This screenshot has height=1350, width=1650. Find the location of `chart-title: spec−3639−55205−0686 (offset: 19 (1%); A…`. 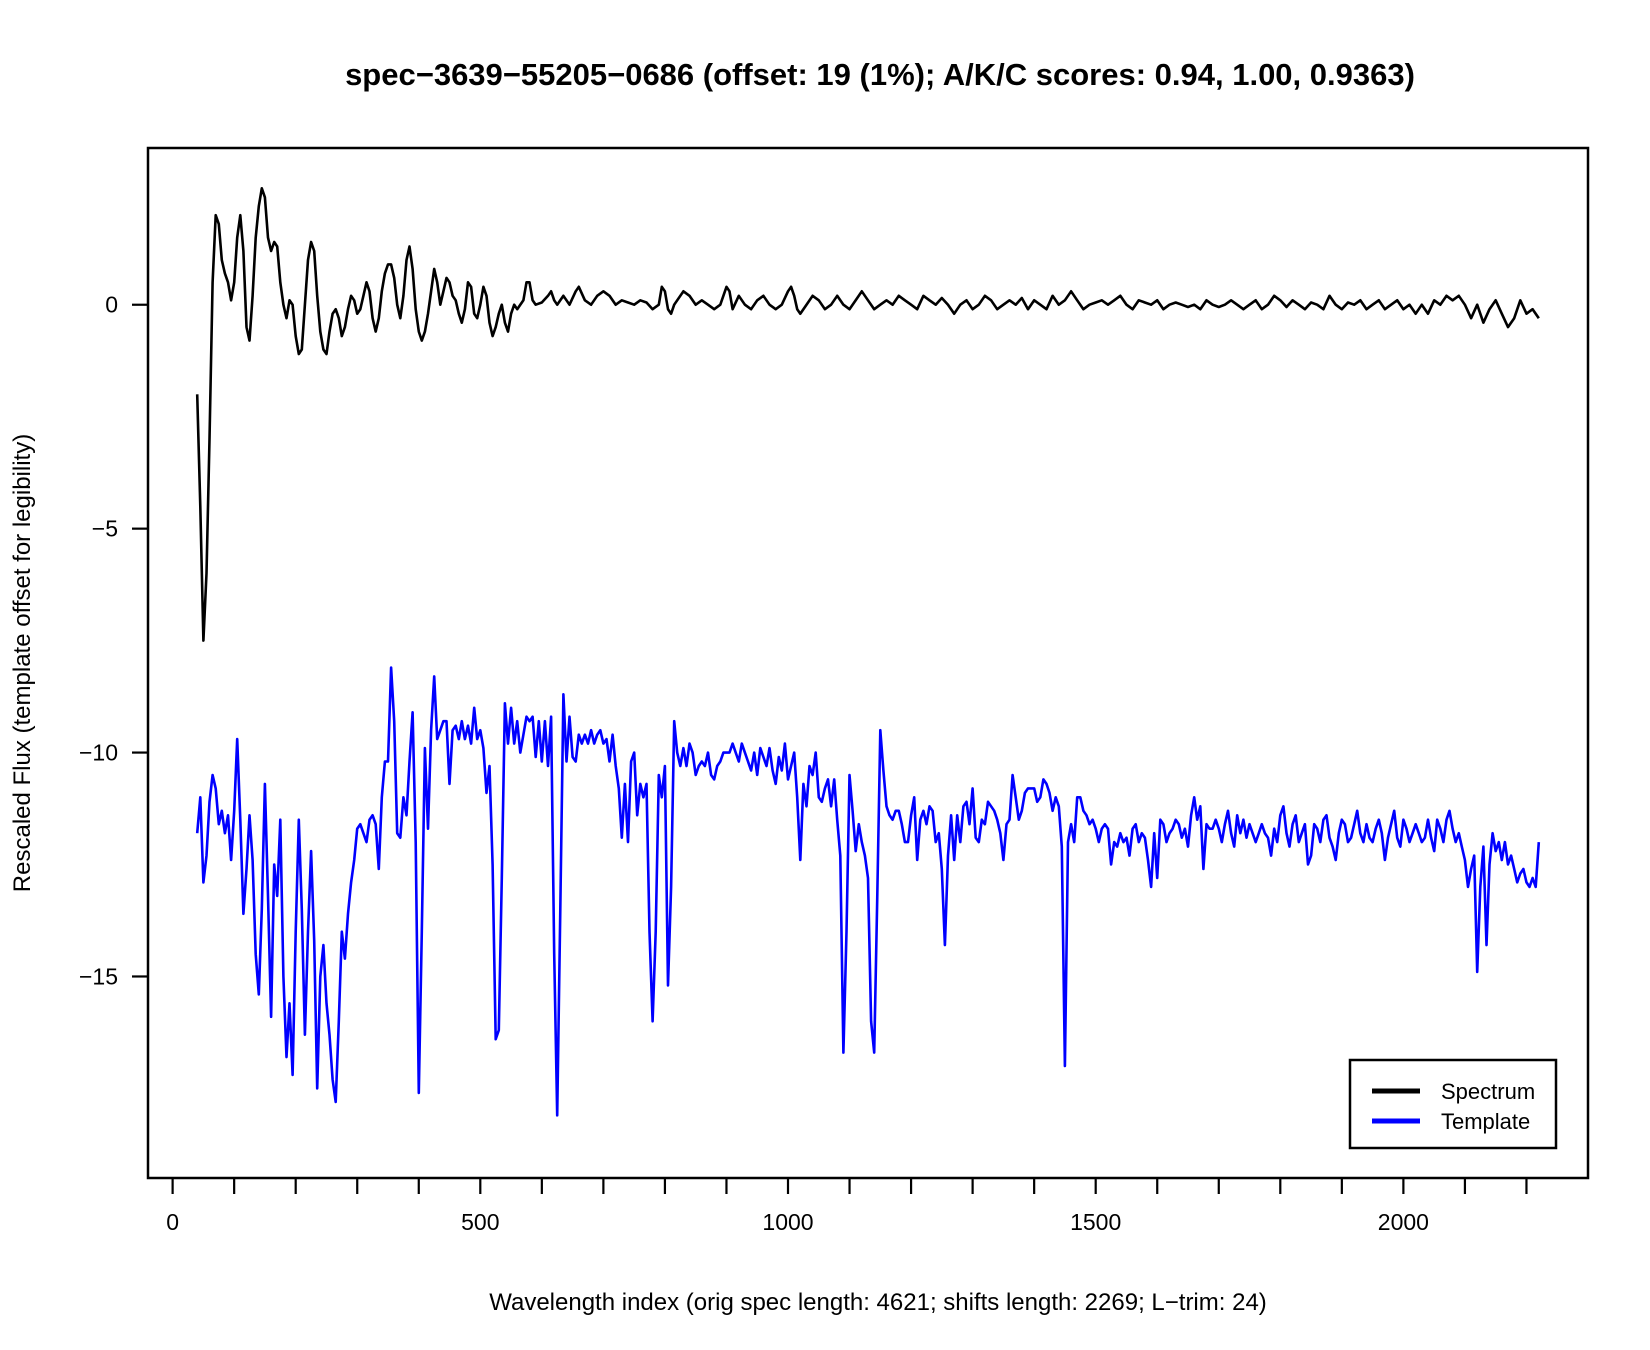

chart-title: spec−3639−55205−0686 (offset: 19 (1%); A… is located at coordinates (880, 74).